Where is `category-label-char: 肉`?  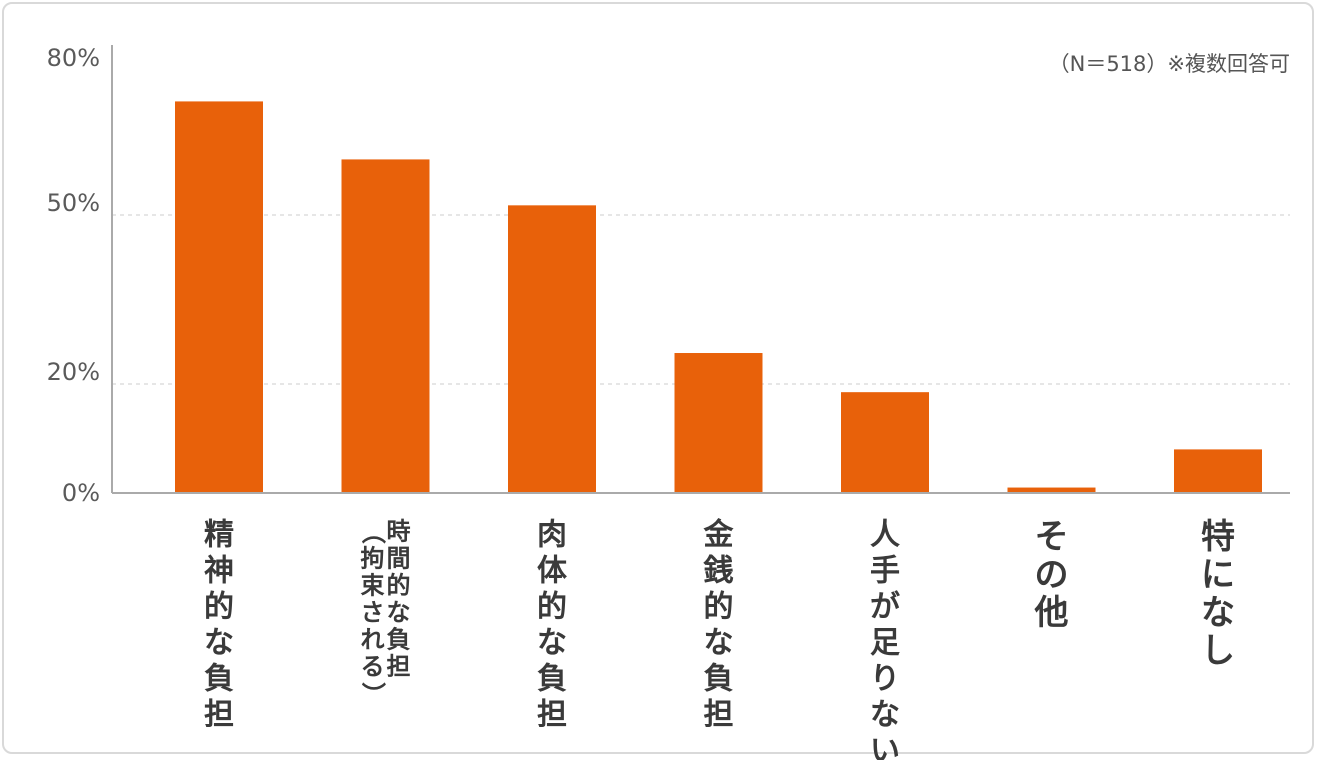
category-label-char: 肉 is located at coordinates (552, 535).